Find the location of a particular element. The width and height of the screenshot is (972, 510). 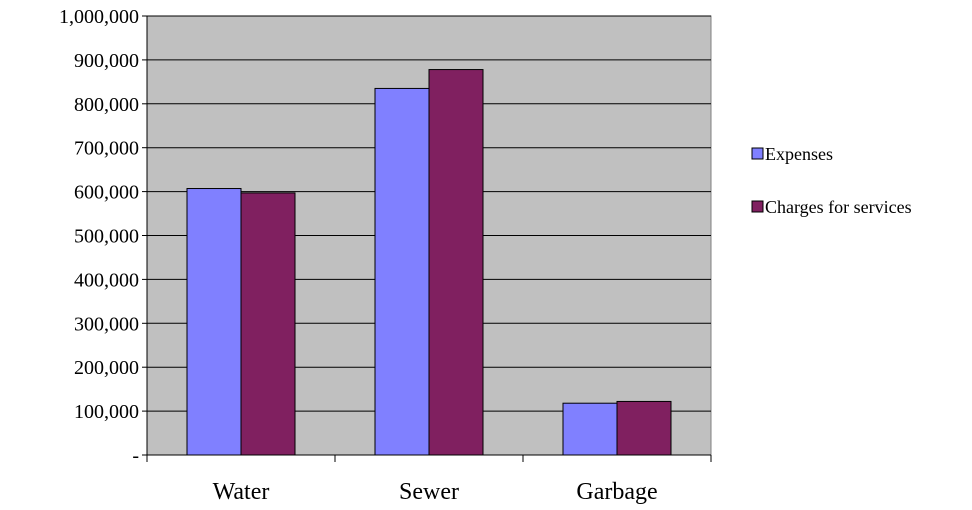

bar-charges-for-services-sewer is located at coordinates (456, 262).